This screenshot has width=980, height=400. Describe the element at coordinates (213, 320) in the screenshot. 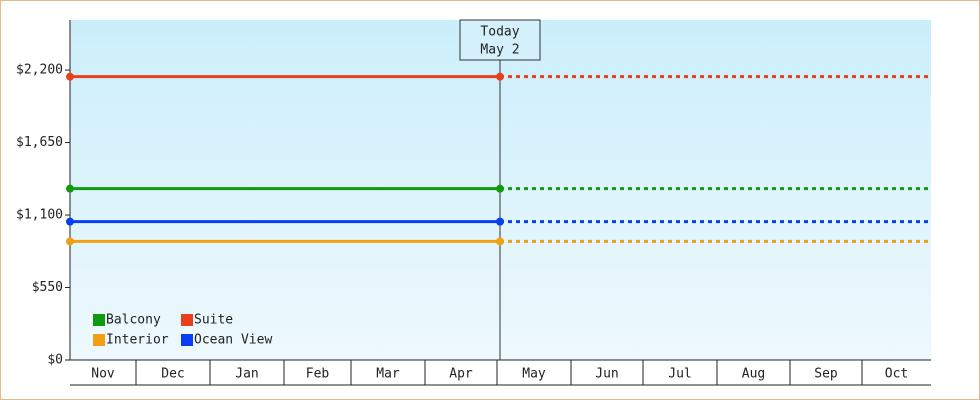

I see `legend-label: Suite` at that location.